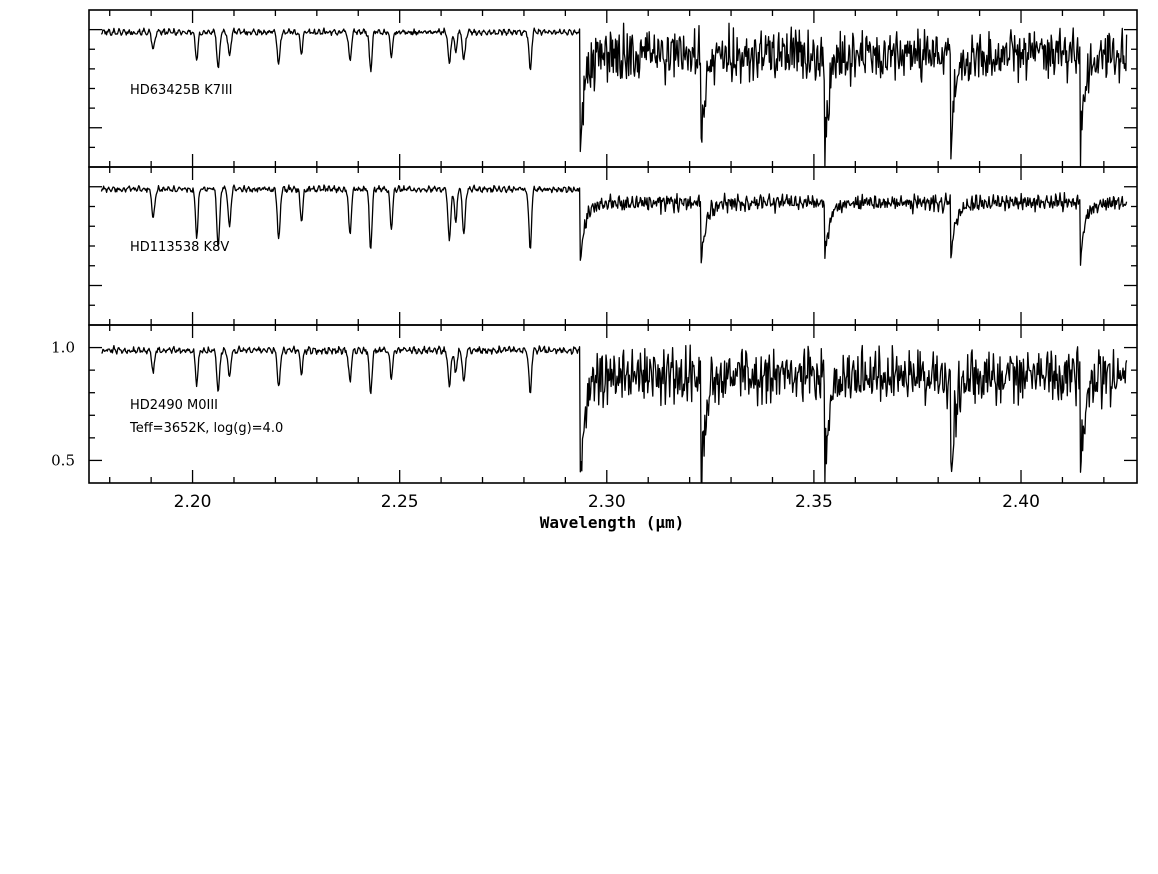 Image resolution: width=1158 pixels, height=874 pixels. I want to click on x-tick-label: 2.20, so click(193, 502).